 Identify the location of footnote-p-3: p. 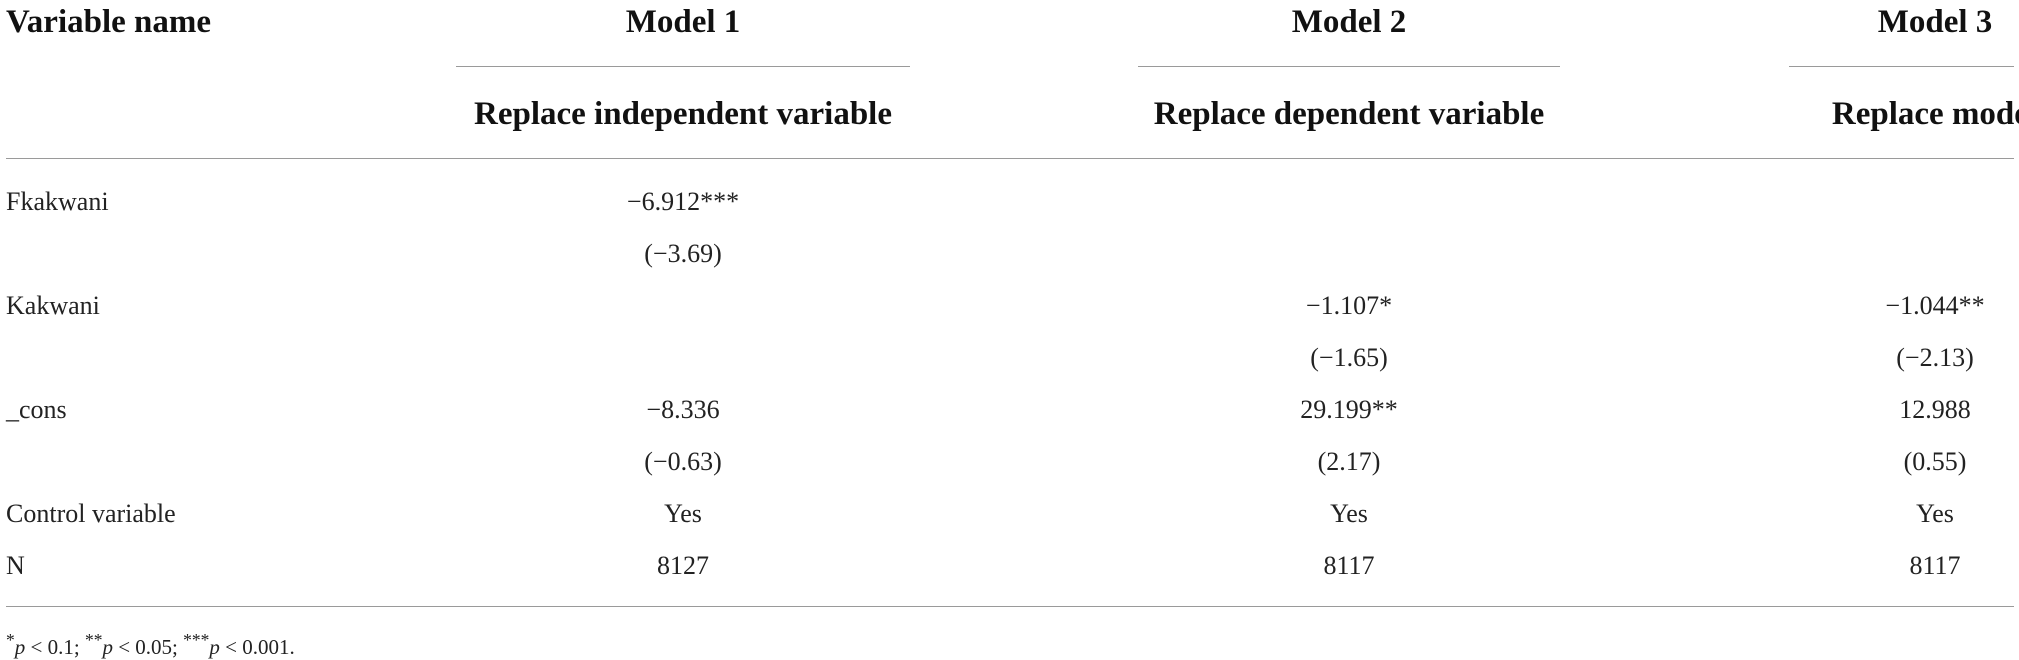
(214, 647).